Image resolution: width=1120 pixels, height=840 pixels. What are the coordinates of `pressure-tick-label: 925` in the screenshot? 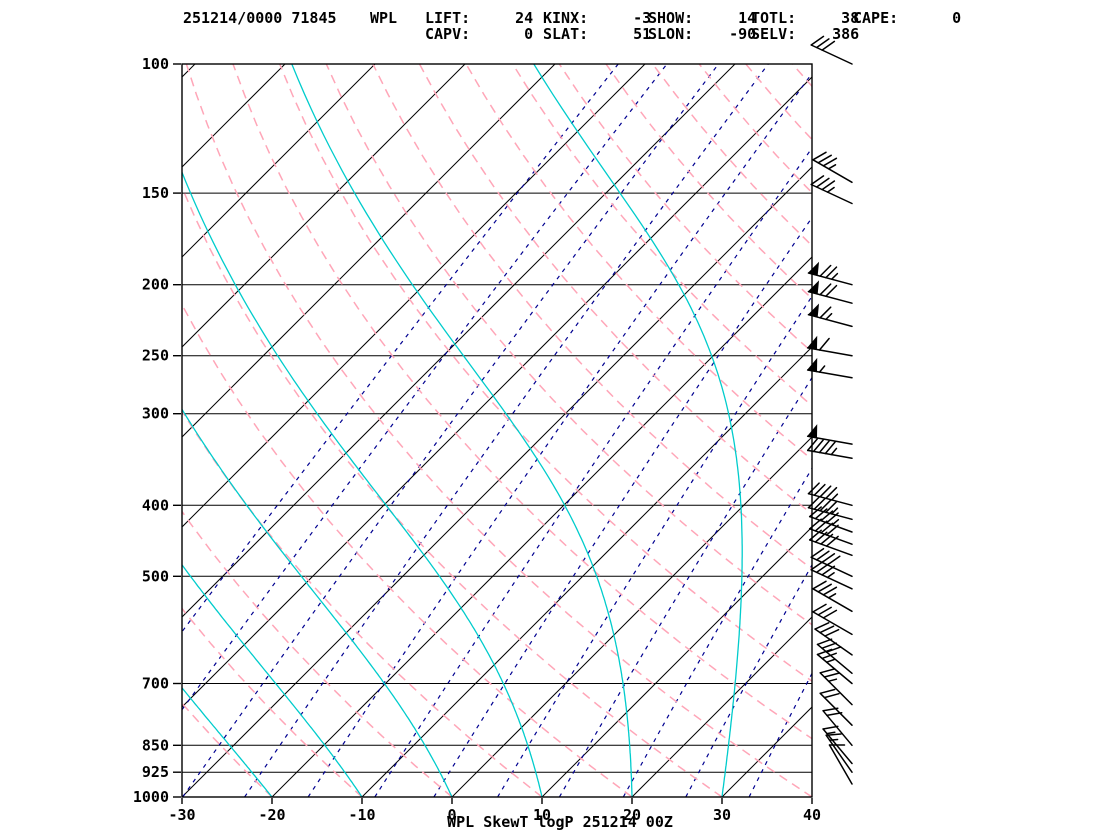 It's located at (155, 772).